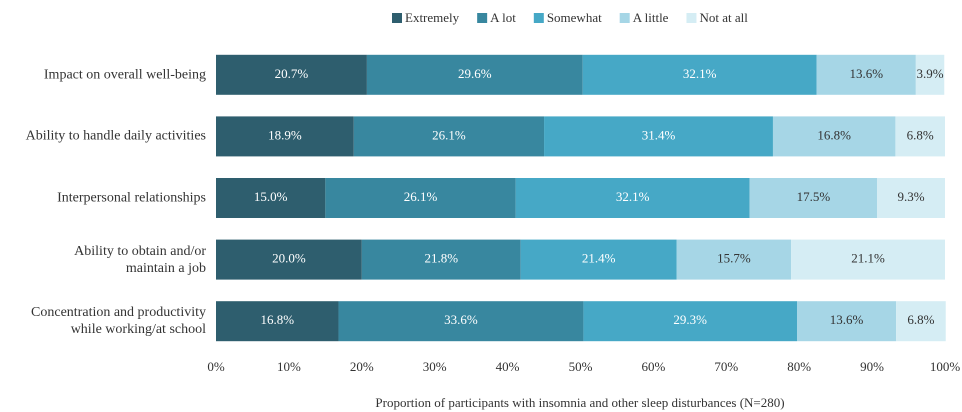 The height and width of the screenshot is (412, 962). What do you see at coordinates (653, 366) in the screenshot?
I see `x-tick-label: 60%` at bounding box center [653, 366].